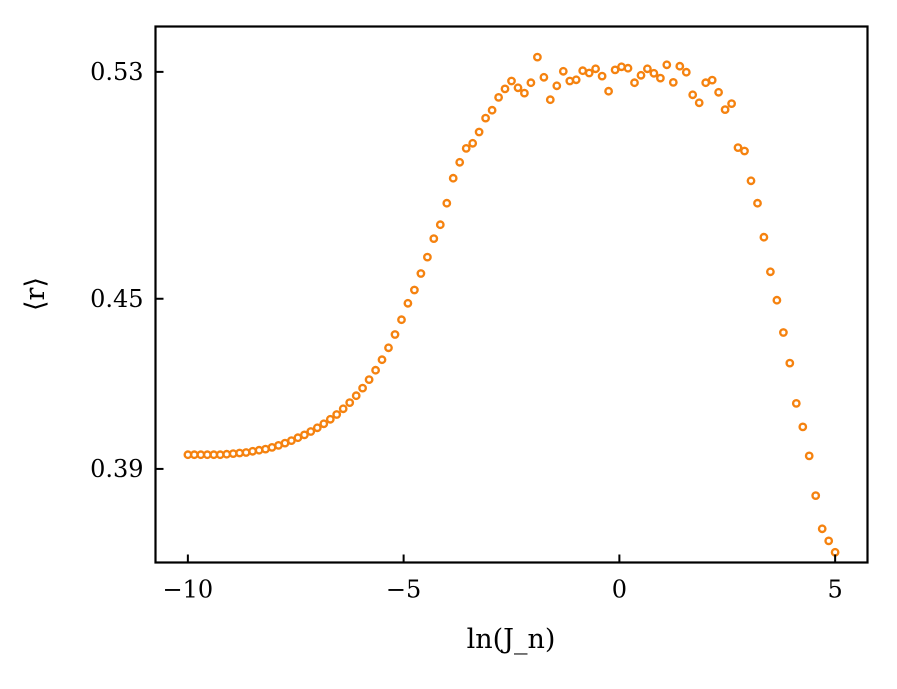  I want to click on y-tick-label: 0.53, so click(116, 72).